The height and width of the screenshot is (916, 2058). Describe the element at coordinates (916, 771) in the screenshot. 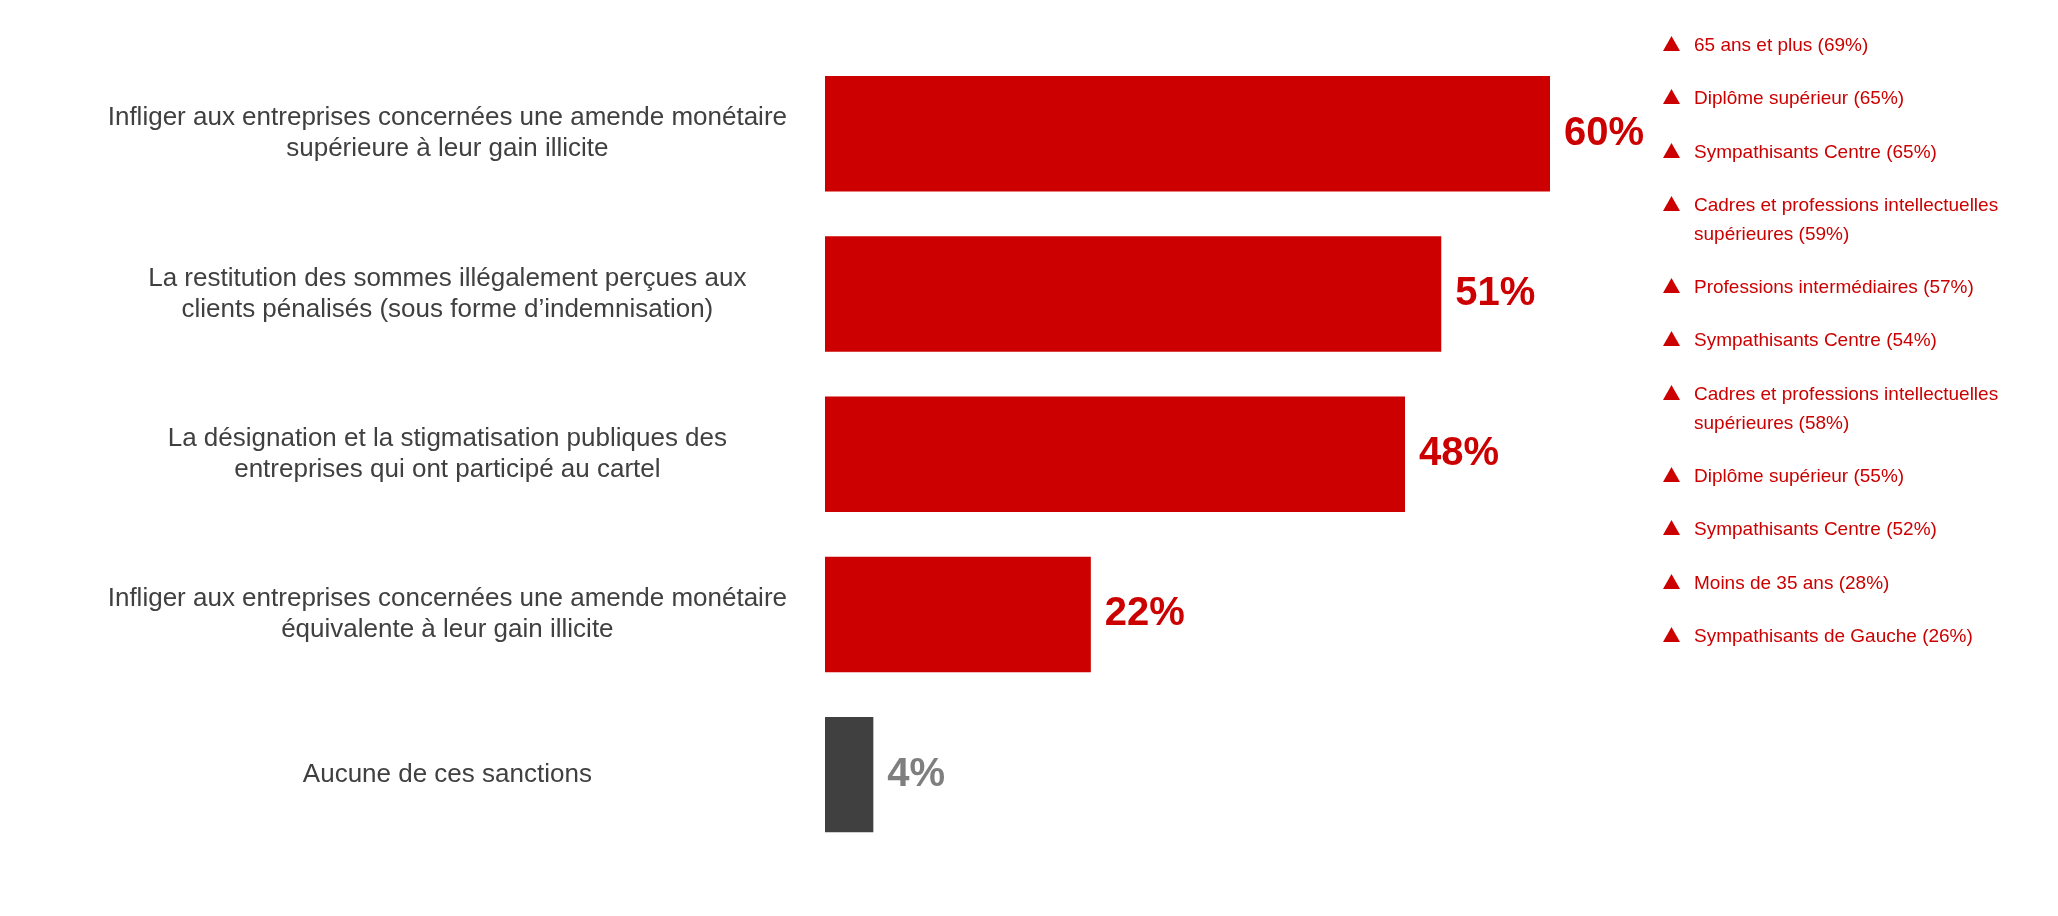

I see `data-label: 4%` at that location.